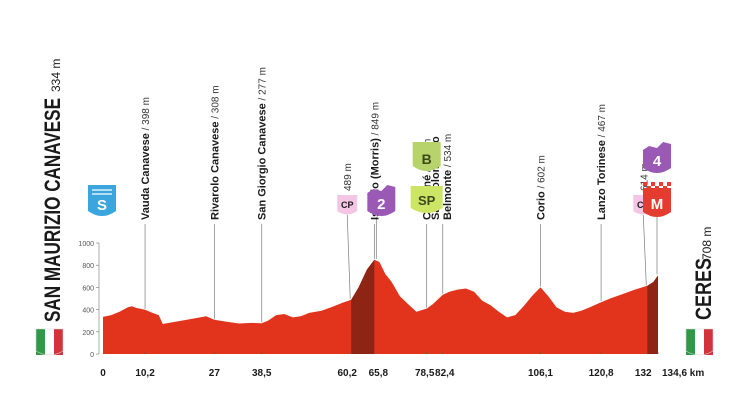  I want to click on waypoint-name: Lanzo Torinese / 467 m, so click(602, 162).